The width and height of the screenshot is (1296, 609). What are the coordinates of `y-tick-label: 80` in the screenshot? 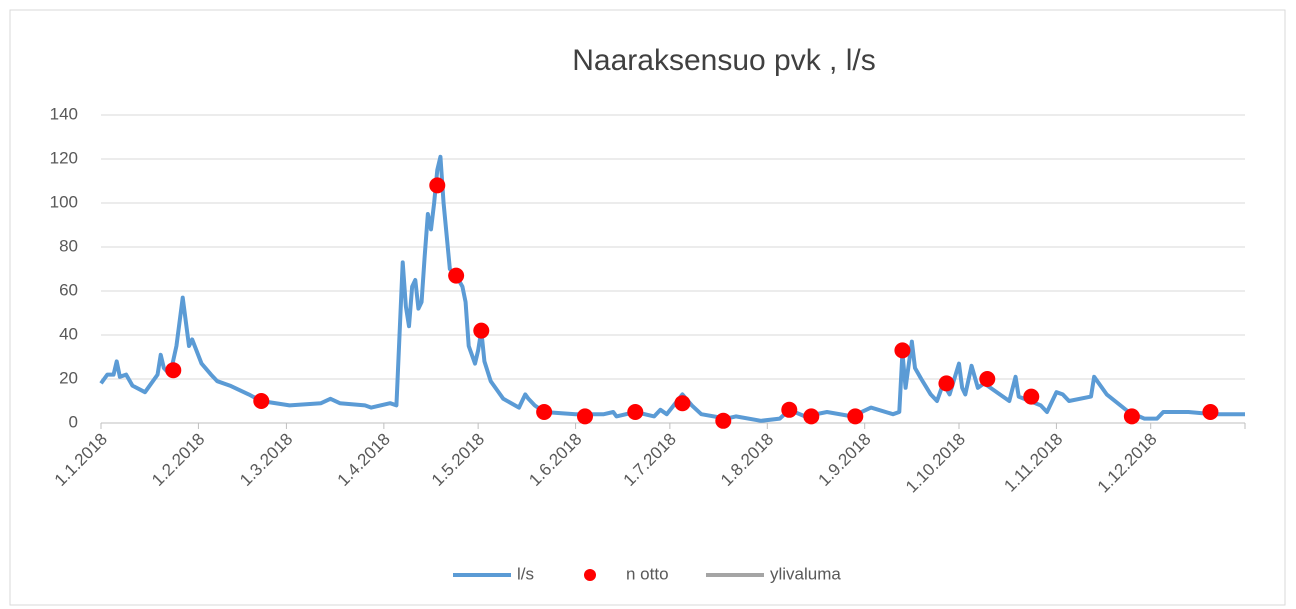 It's located at (68, 245).